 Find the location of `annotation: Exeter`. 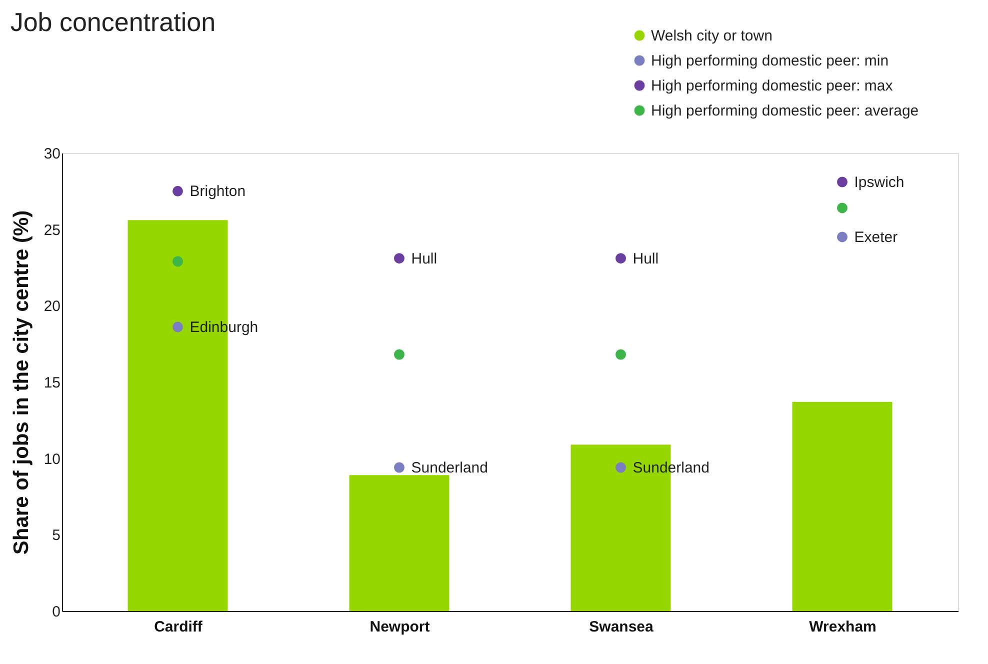

annotation: Exeter is located at coordinates (876, 237).